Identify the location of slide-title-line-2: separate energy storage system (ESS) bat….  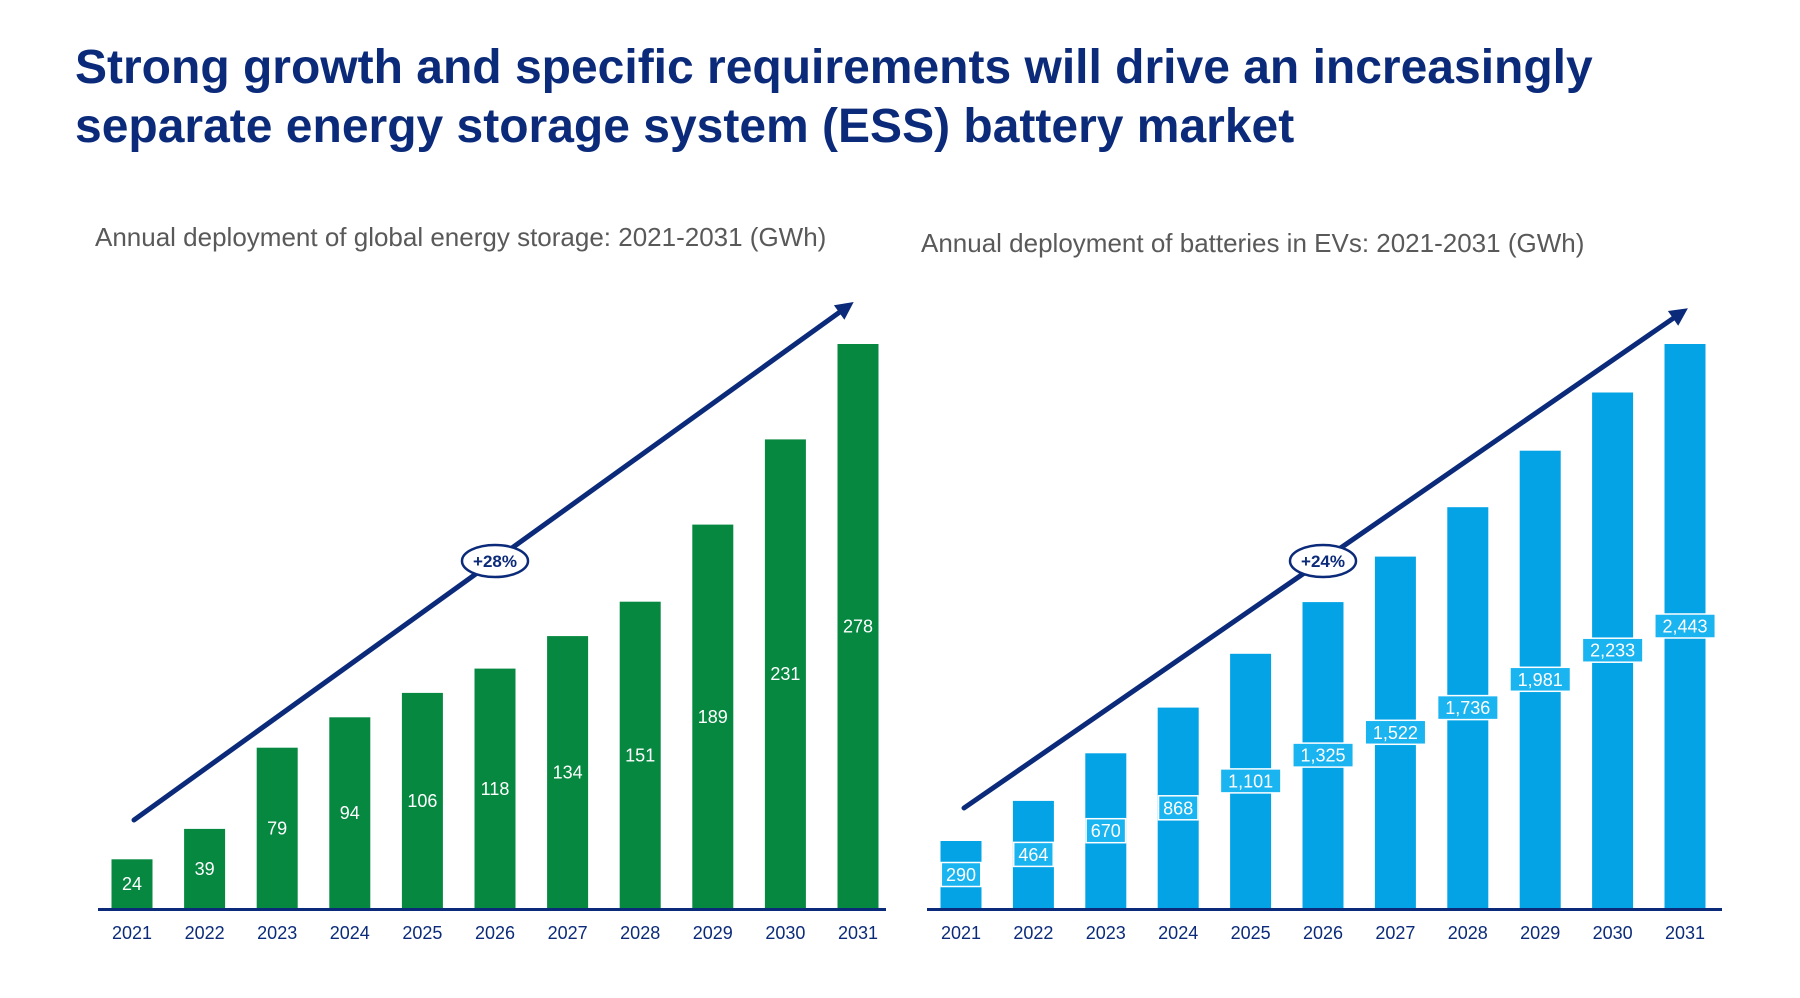
(685, 126).